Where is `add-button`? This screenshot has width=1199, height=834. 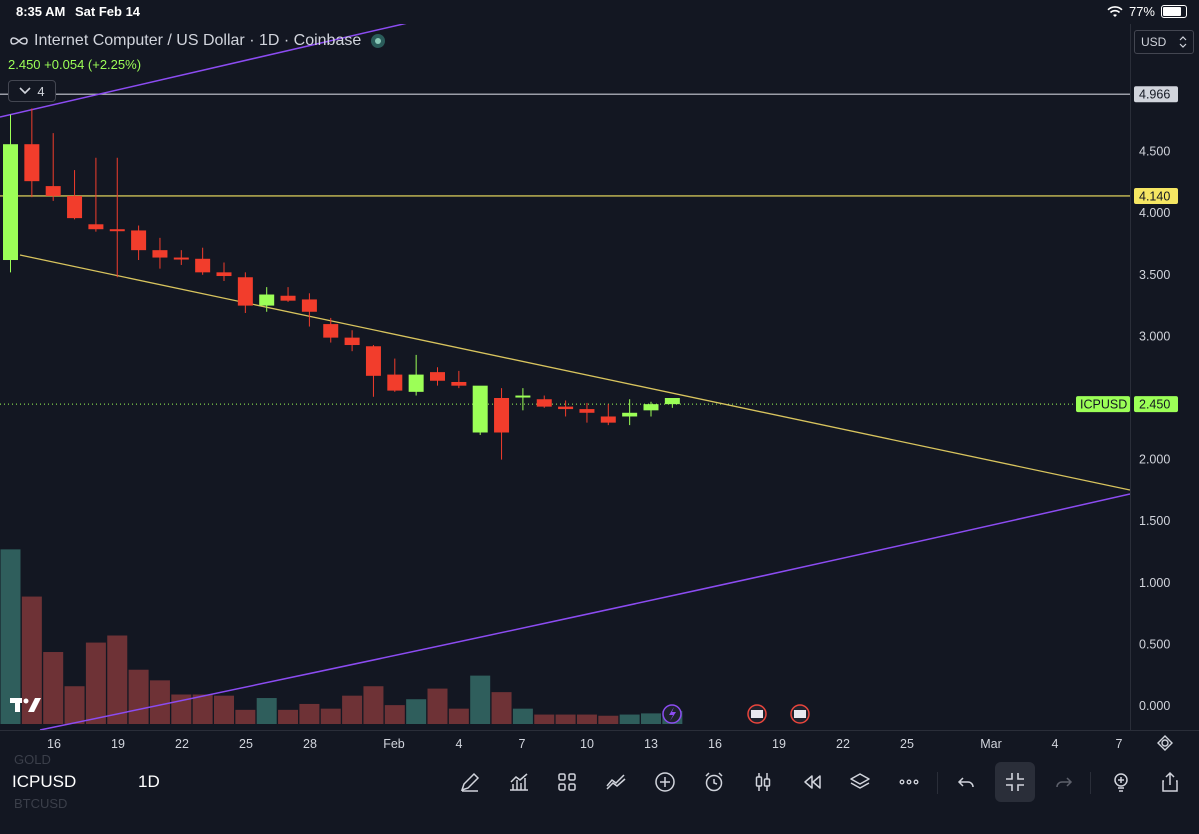 add-button is located at coordinates (665, 782).